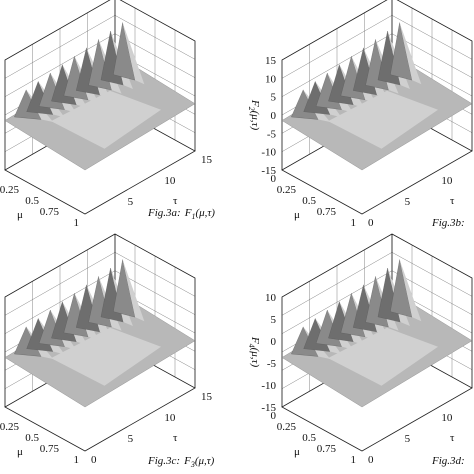 This screenshot has width=474, height=474. I want to click on caption-fig: Fig.3d:, so click(448, 461).